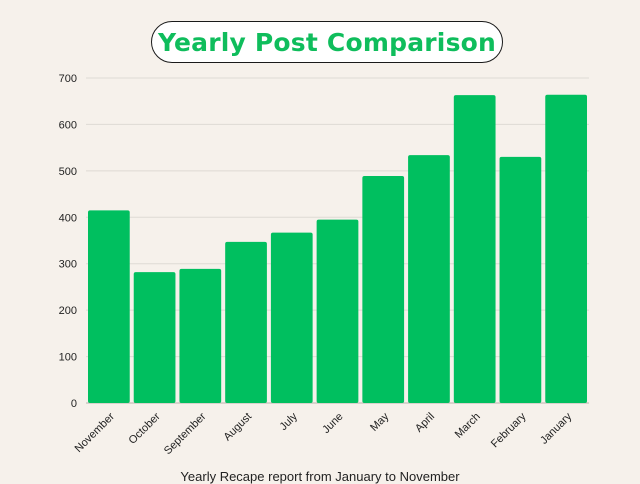 This screenshot has height=484, width=640. What do you see at coordinates (200, 335) in the screenshot?
I see `bar-september` at bounding box center [200, 335].